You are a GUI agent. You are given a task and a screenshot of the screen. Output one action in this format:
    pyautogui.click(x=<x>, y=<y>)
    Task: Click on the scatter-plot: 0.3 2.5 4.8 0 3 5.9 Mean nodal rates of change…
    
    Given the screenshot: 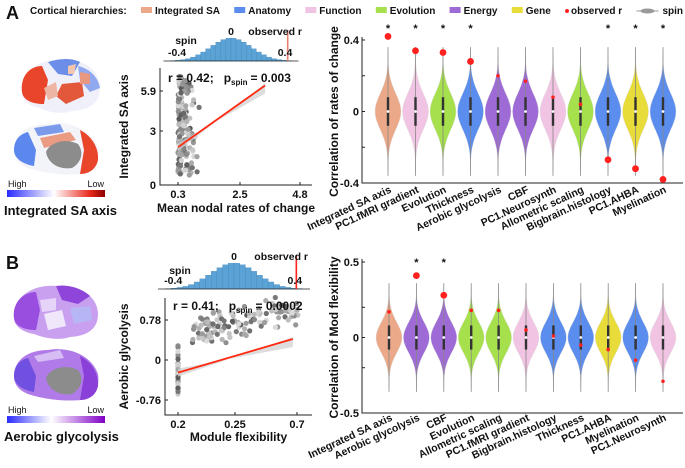 What is the action you would take?
    pyautogui.click(x=216, y=141)
    